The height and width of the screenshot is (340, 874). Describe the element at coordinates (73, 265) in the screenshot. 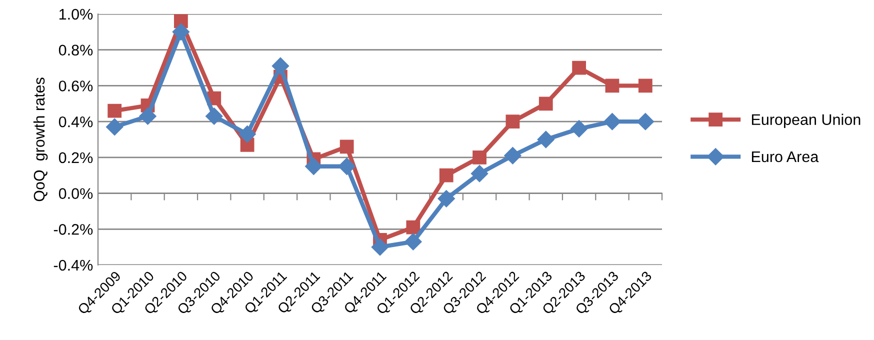

I see `y-tick-label: -0.4%` at that location.